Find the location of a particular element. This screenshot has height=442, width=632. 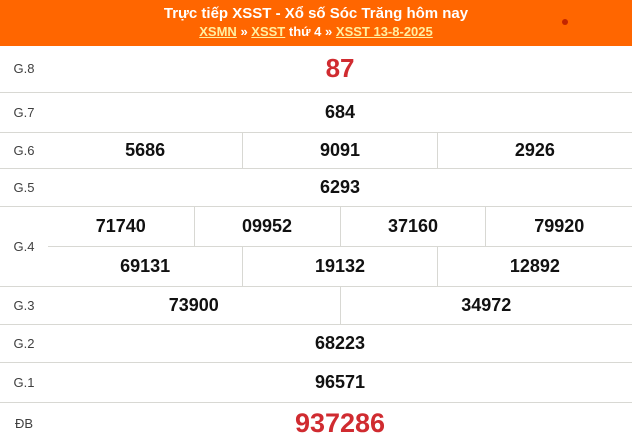

prize-value: 68223 is located at coordinates (340, 343).